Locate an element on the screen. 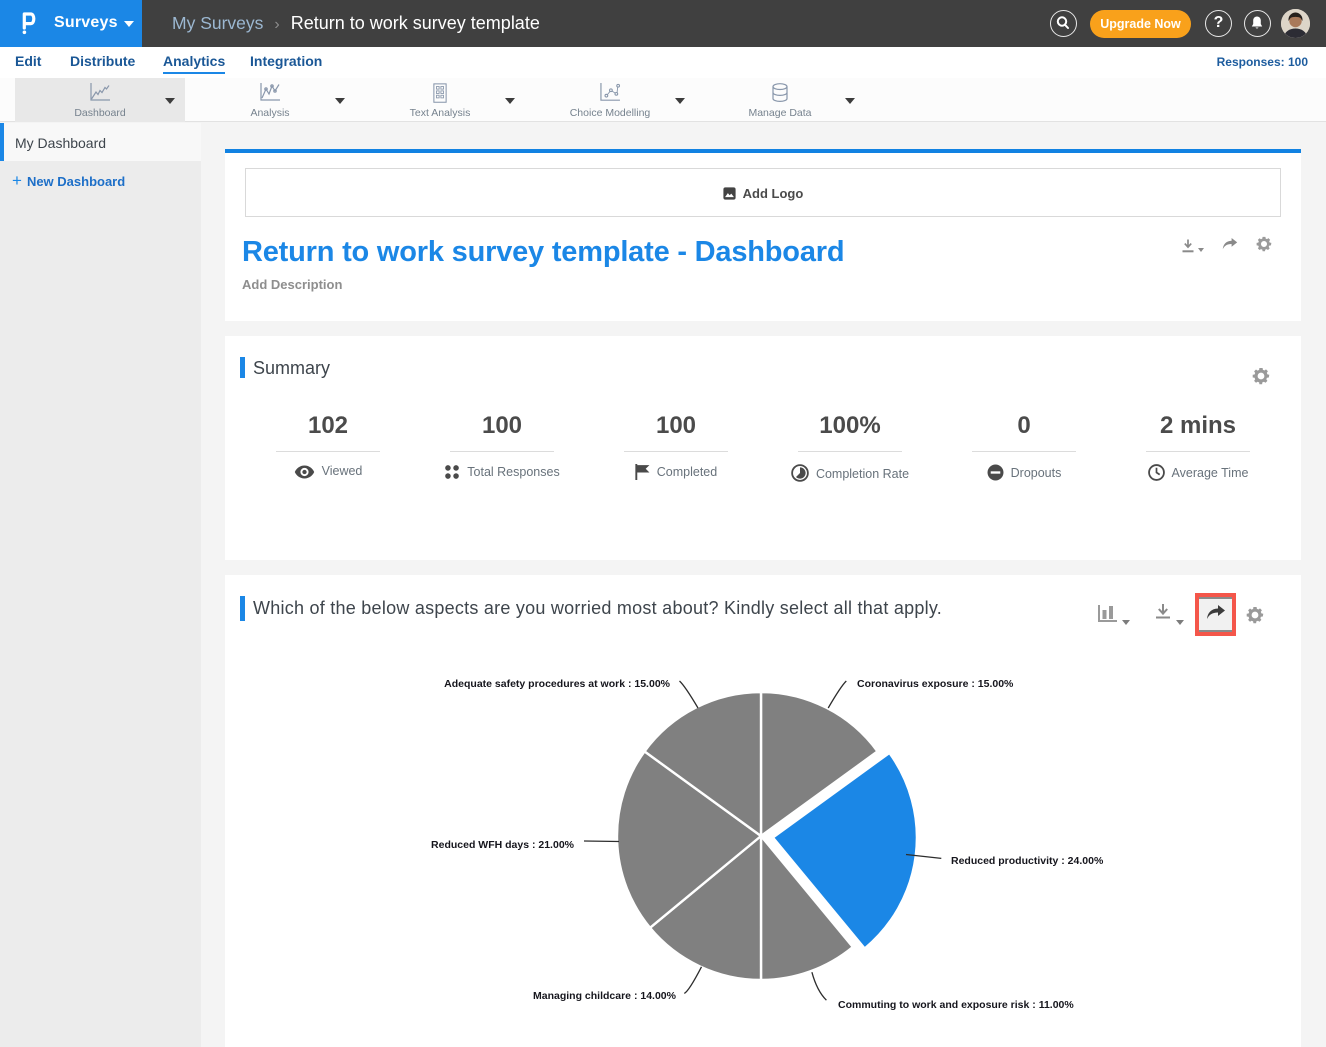 This screenshot has height=1047, width=1326. svg-text: Reduced productivity : 24.00% is located at coordinates (1027, 861).